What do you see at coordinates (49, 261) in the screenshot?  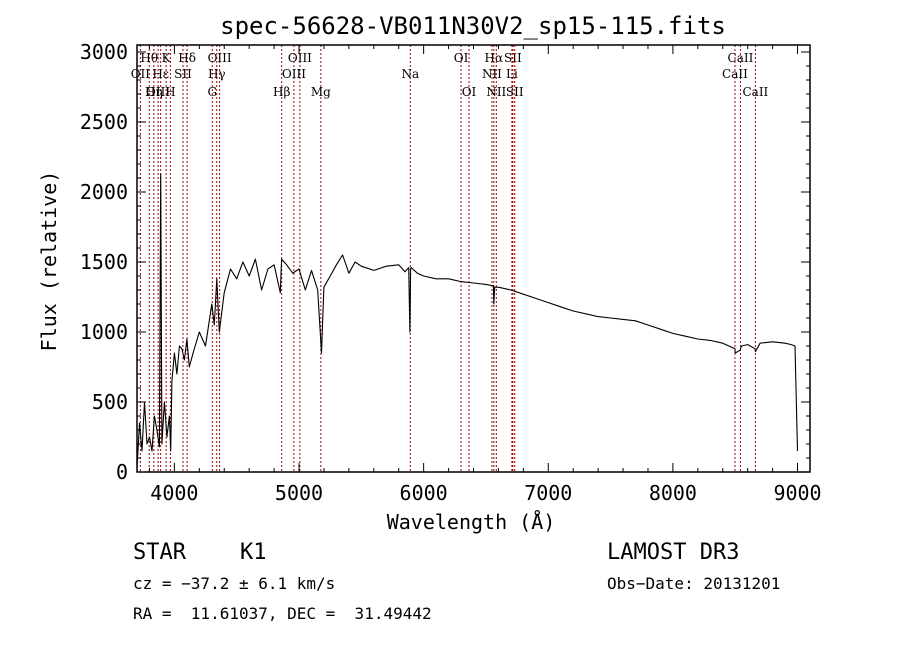 I see `y-axis-label: Flux (relative)` at bounding box center [49, 261].